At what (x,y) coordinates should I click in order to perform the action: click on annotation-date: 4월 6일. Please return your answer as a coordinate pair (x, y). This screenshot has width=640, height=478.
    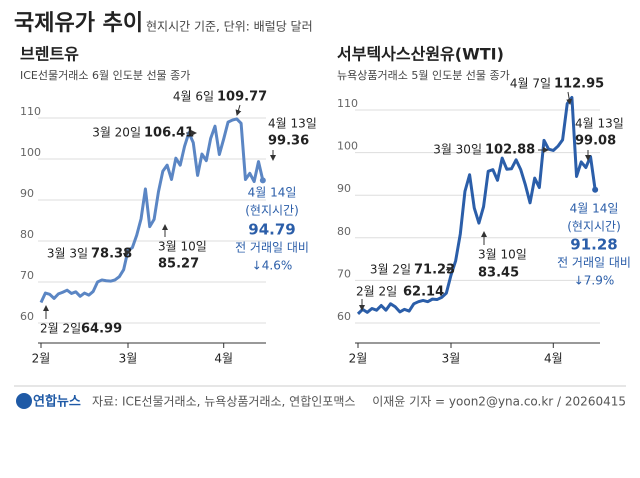
    Looking at the image, I should click on (193, 97).